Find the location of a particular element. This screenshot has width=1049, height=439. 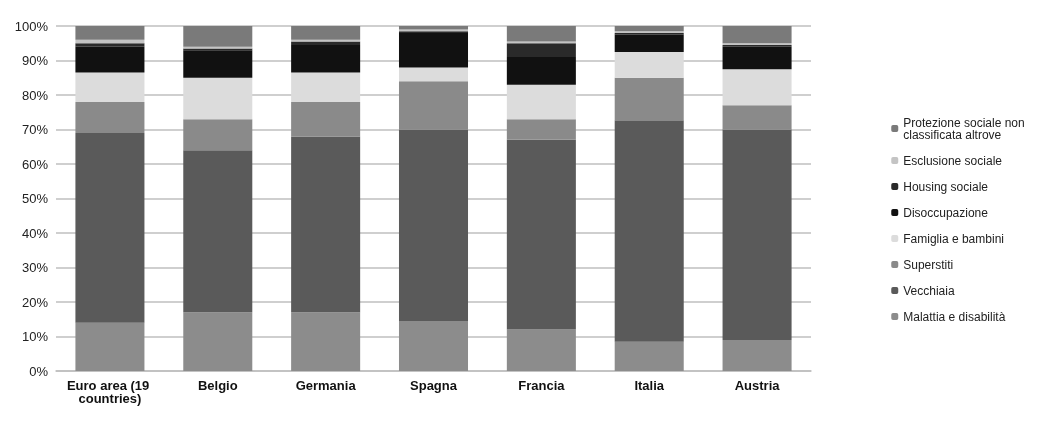

x-tick-label: Austria is located at coordinates (757, 385).